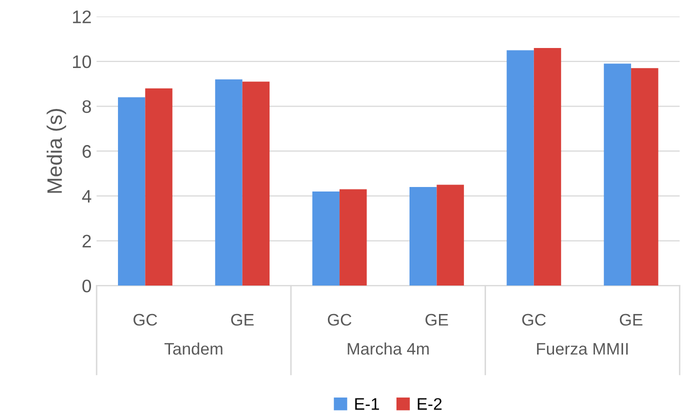 This screenshot has width=690, height=414. What do you see at coordinates (82, 17) in the screenshot?
I see `y-tick-label: 12` at bounding box center [82, 17].